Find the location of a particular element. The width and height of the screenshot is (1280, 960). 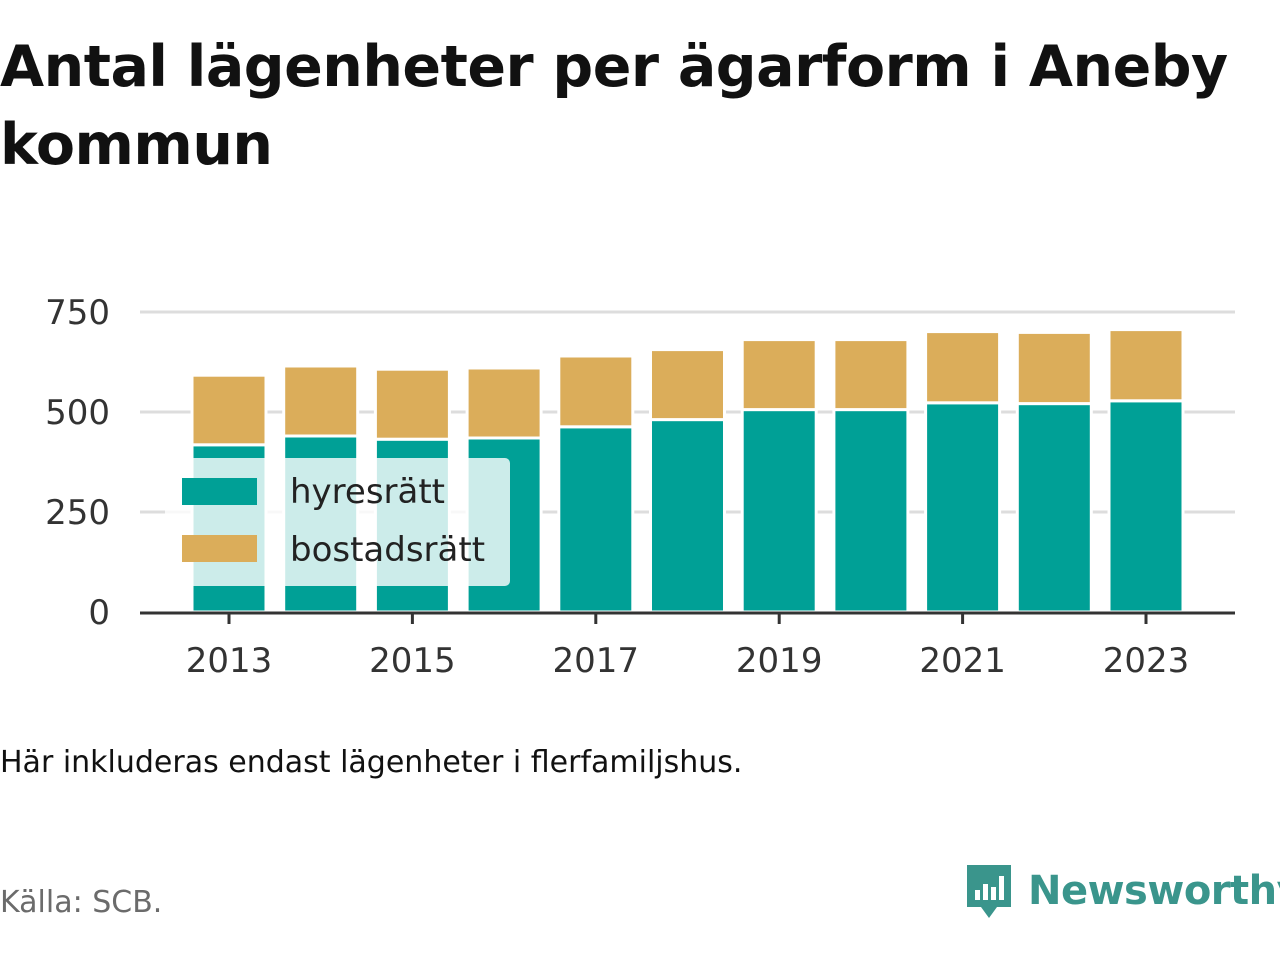

bar-bostadsratt-2013 is located at coordinates (229, 410).